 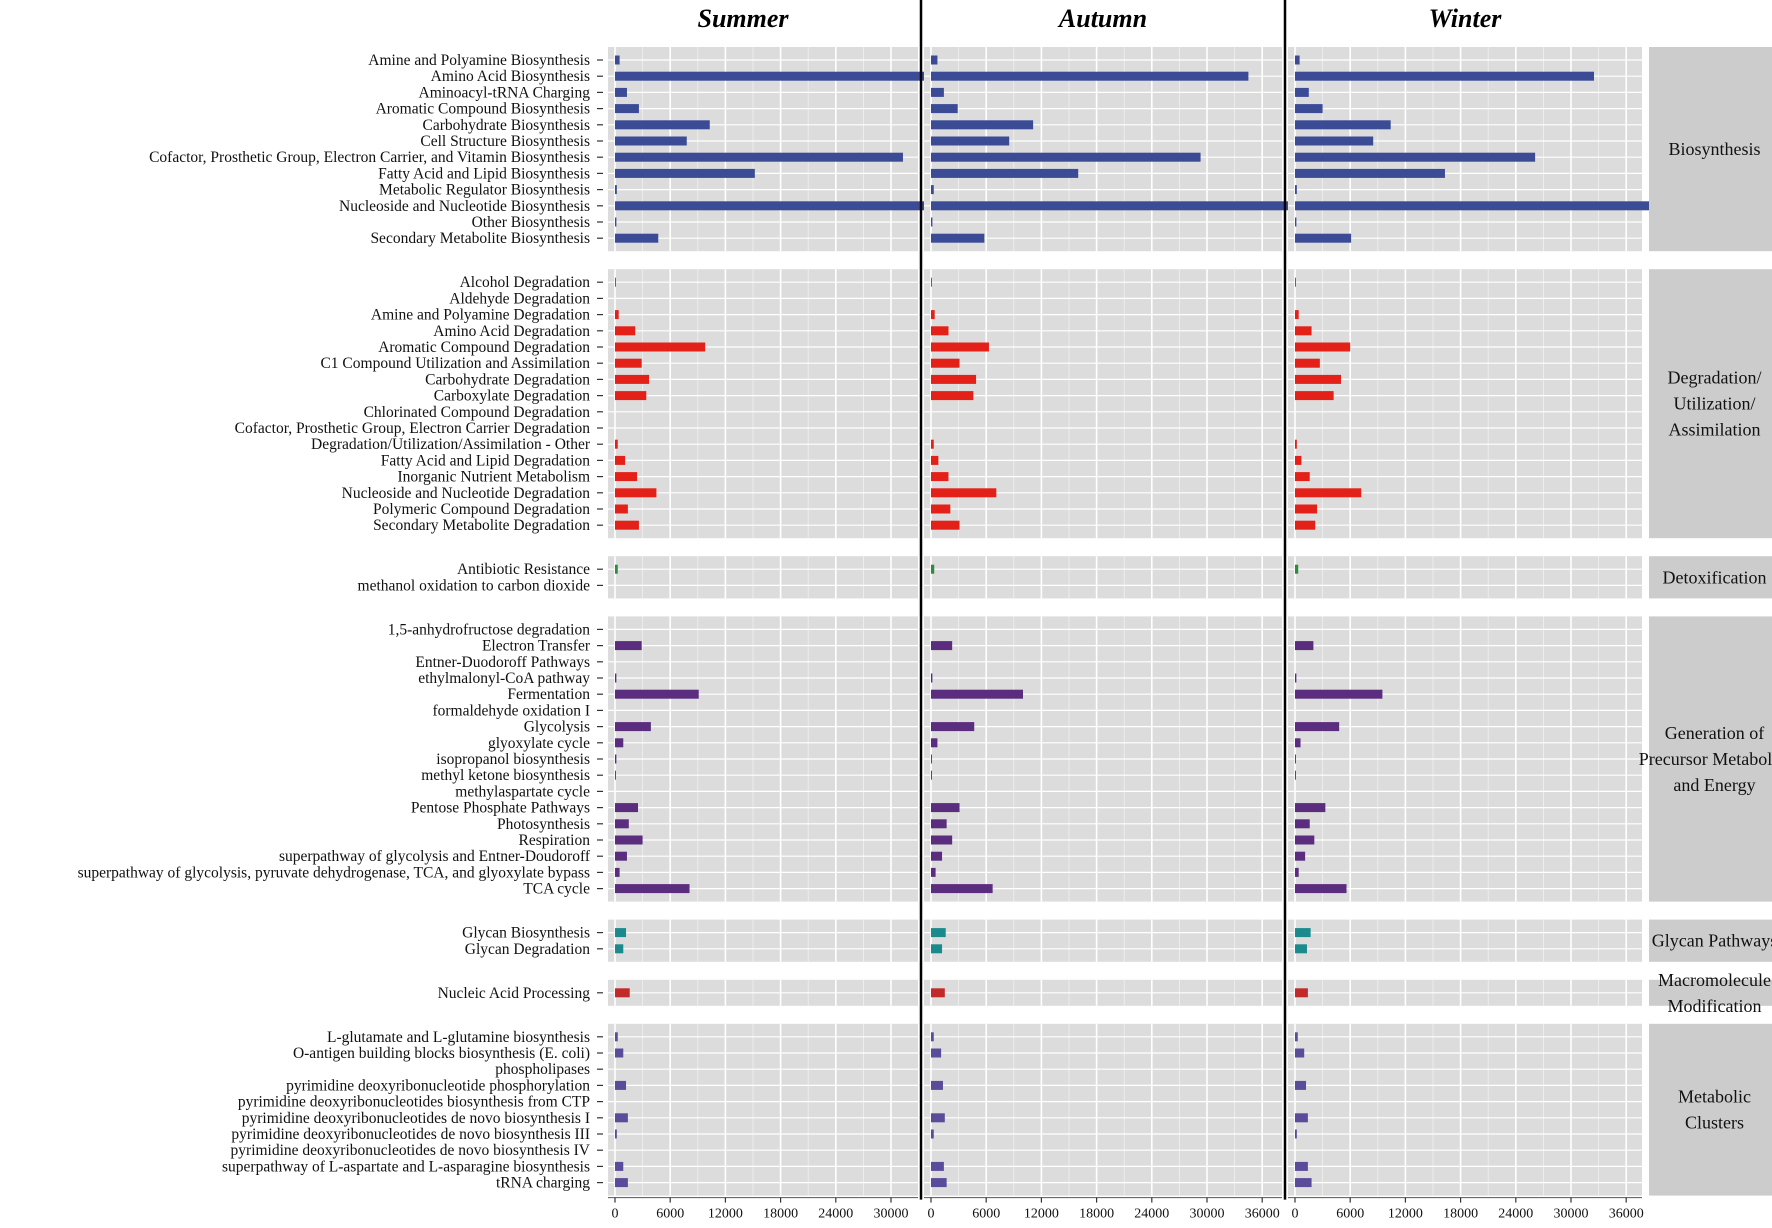 What do you see at coordinates (502, 662) in the screenshot?
I see `category-label-3-2: Entner-Duodoroff Pathways` at bounding box center [502, 662].